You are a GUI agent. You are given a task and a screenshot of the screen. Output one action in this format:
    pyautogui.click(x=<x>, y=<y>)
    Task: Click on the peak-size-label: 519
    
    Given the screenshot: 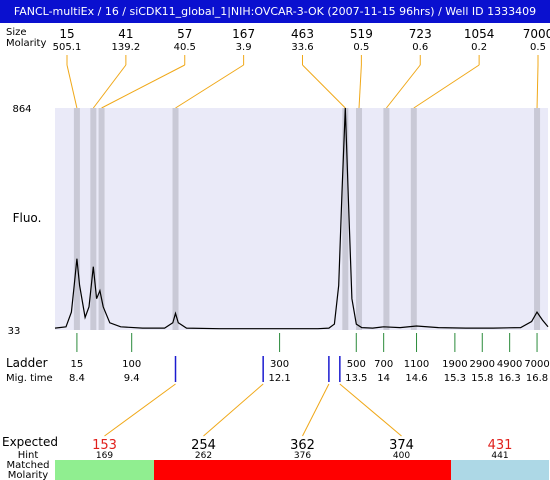 What is the action you would take?
    pyautogui.click(x=361, y=34)
    